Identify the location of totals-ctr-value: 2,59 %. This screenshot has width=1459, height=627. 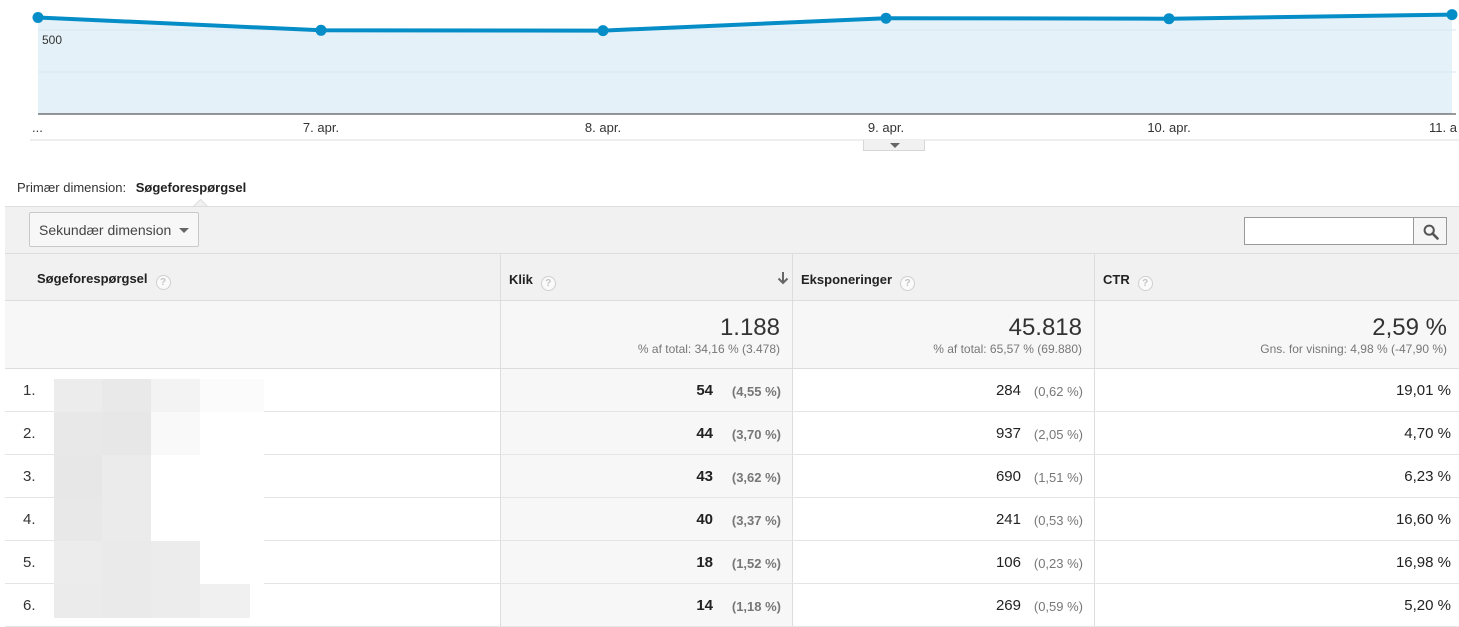
(1409, 327).